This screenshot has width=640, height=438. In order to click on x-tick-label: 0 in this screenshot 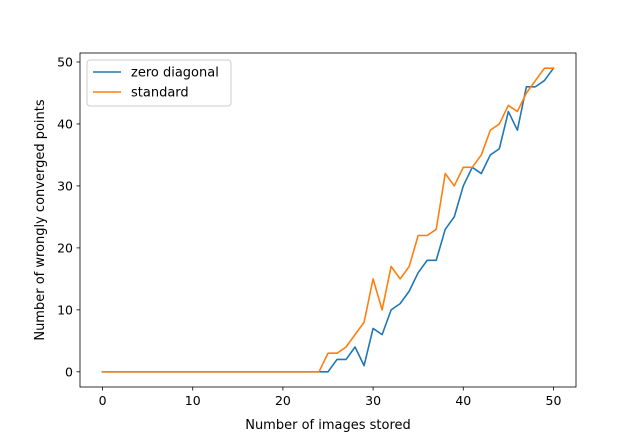, I will do `click(103, 400)`.